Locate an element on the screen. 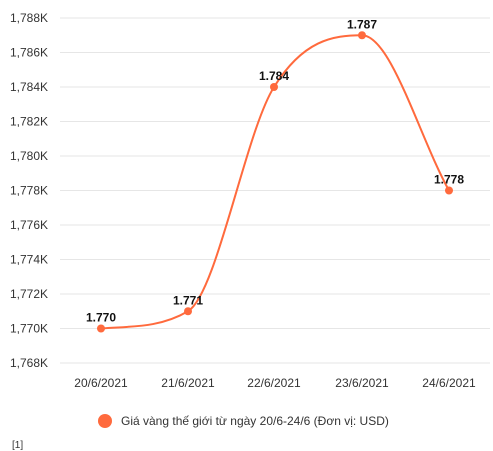 The height and width of the screenshot is (451, 493). data-label: 1.787 is located at coordinates (362, 24).